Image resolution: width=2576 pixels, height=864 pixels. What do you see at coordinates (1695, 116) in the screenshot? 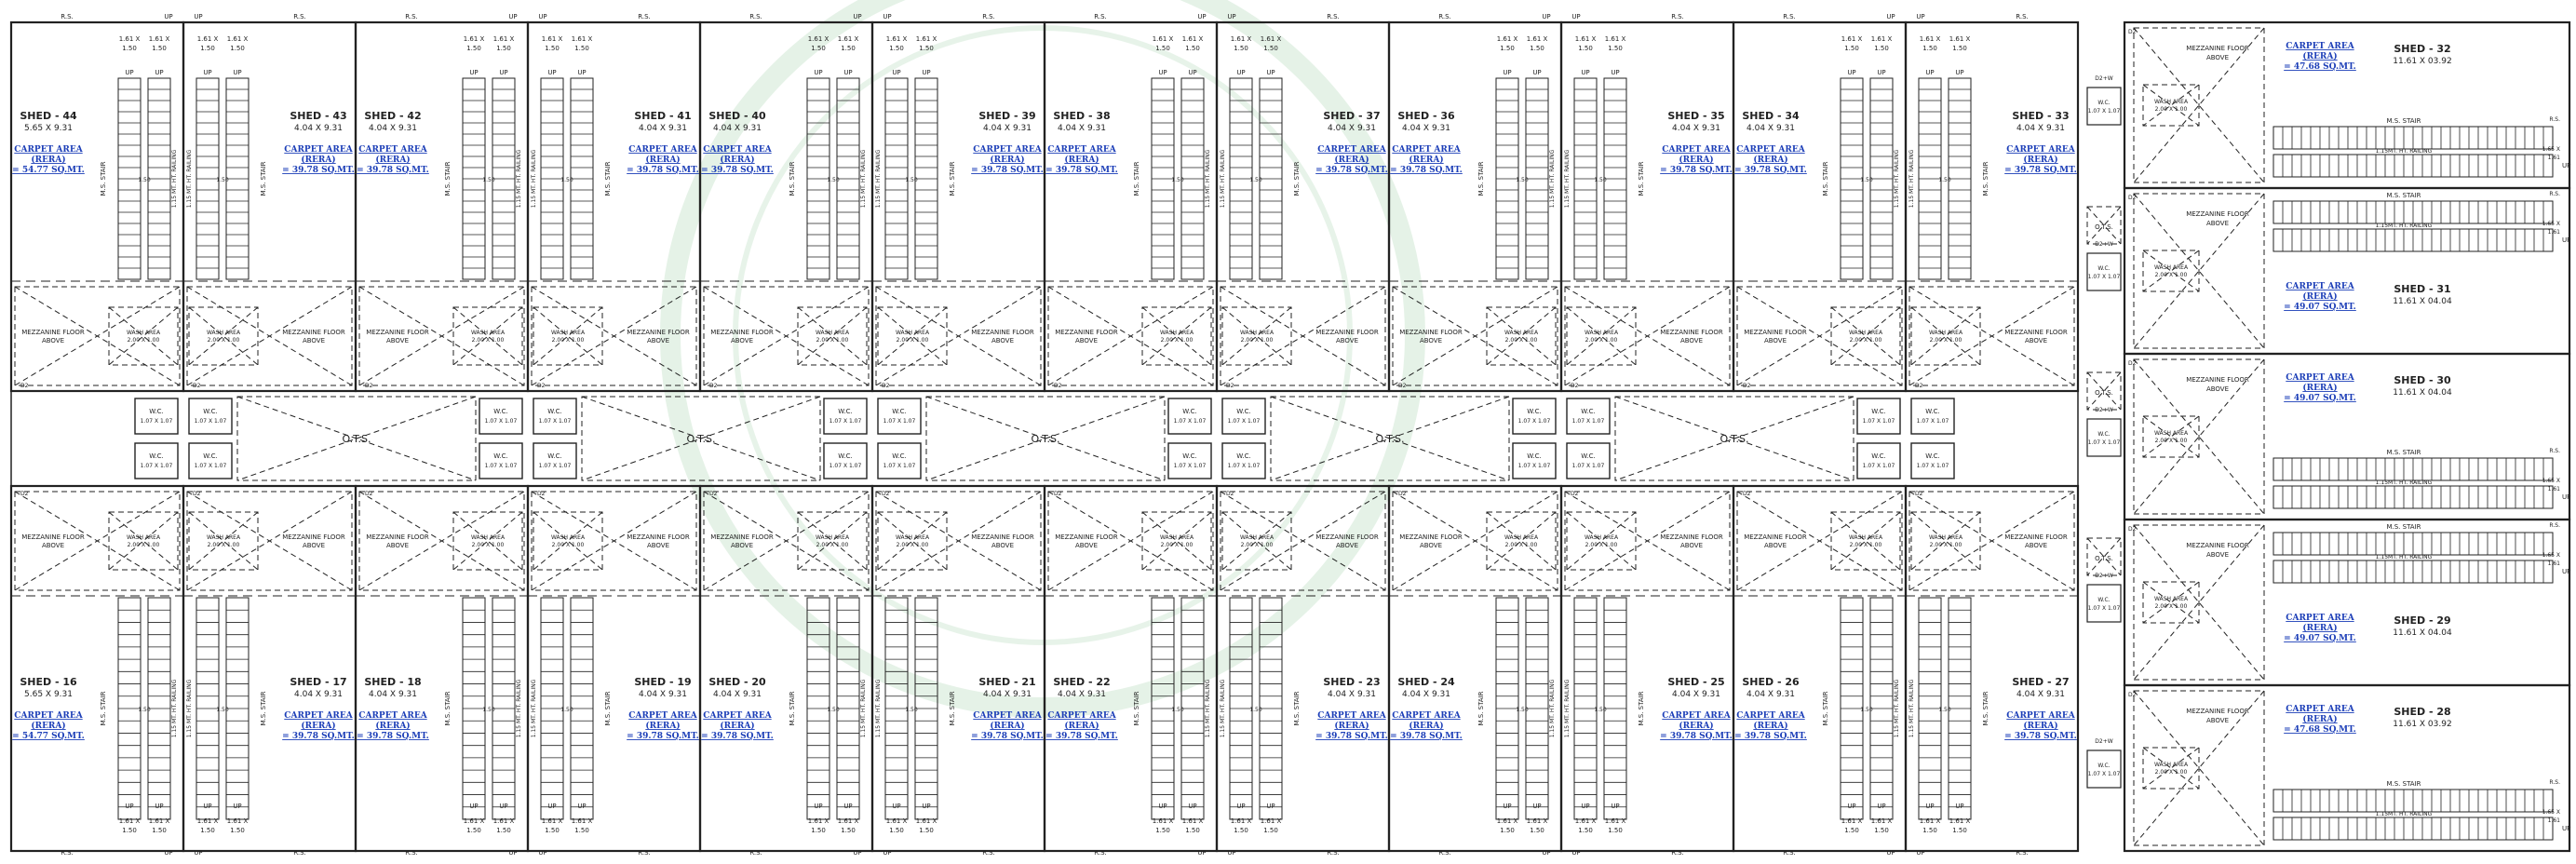
I see `shed-title: SHED - 35` at bounding box center [1695, 116].